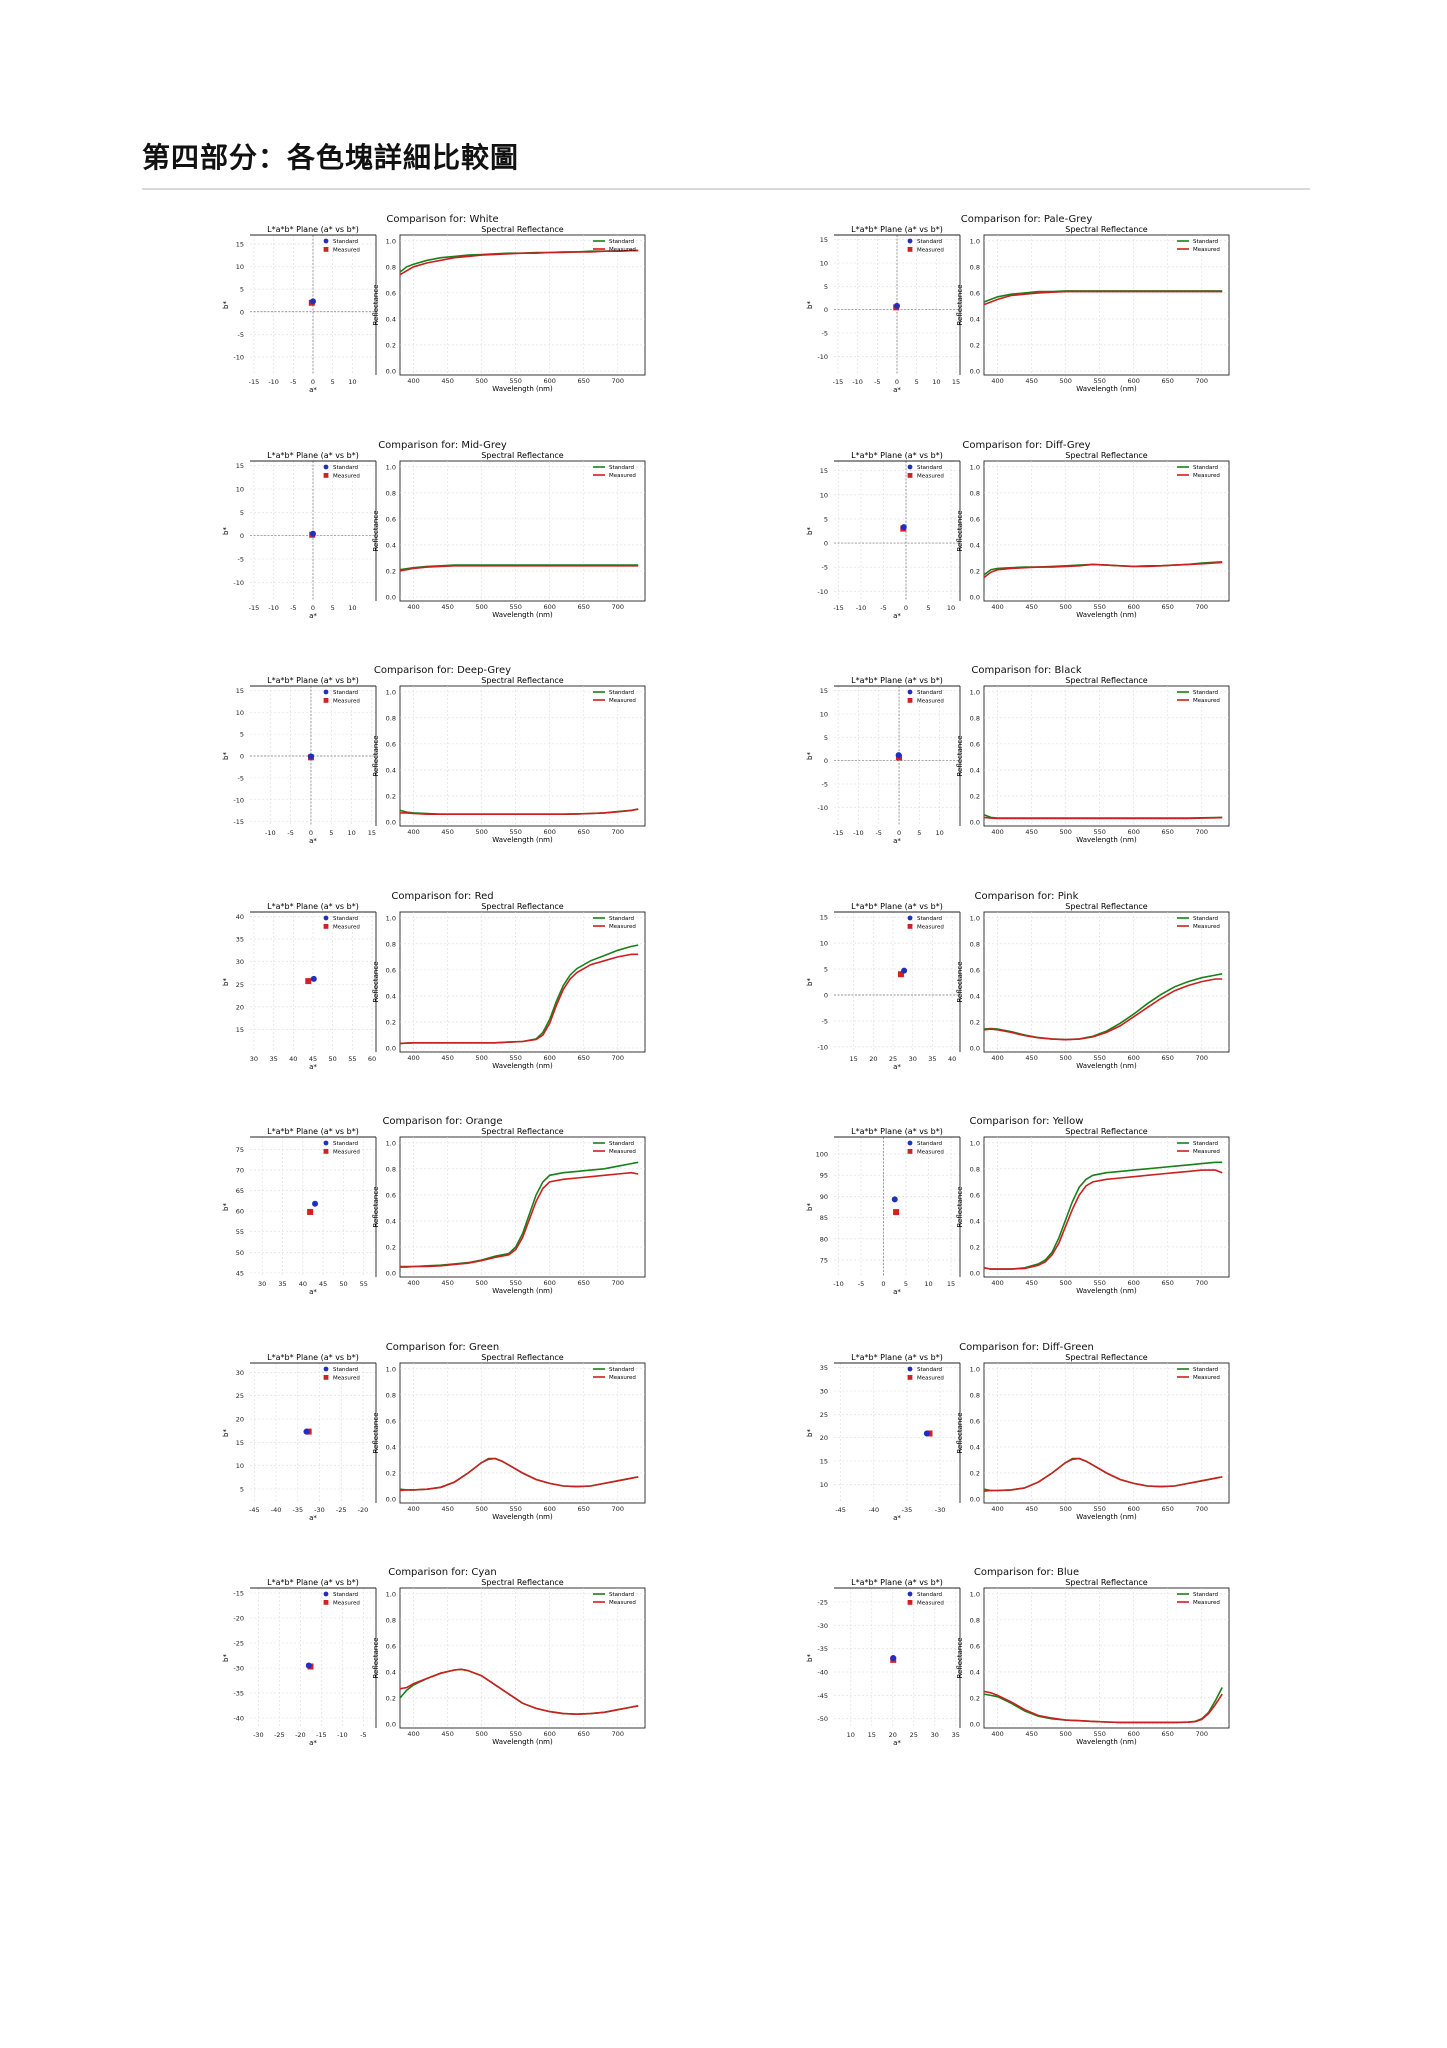  Describe the element at coordinates (1103, 296) in the screenshot. I see `series-standard-line` at that location.